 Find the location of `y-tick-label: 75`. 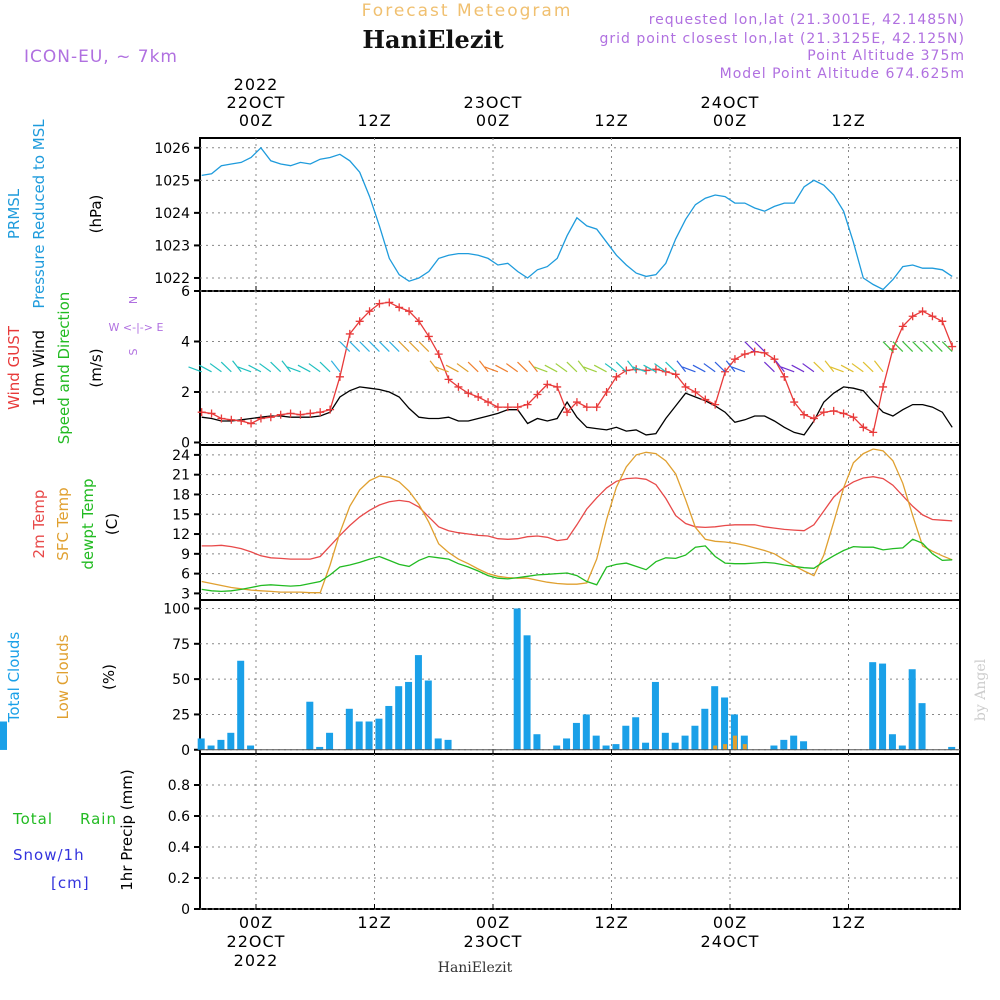

y-tick-label: 75 is located at coordinates (181, 645).